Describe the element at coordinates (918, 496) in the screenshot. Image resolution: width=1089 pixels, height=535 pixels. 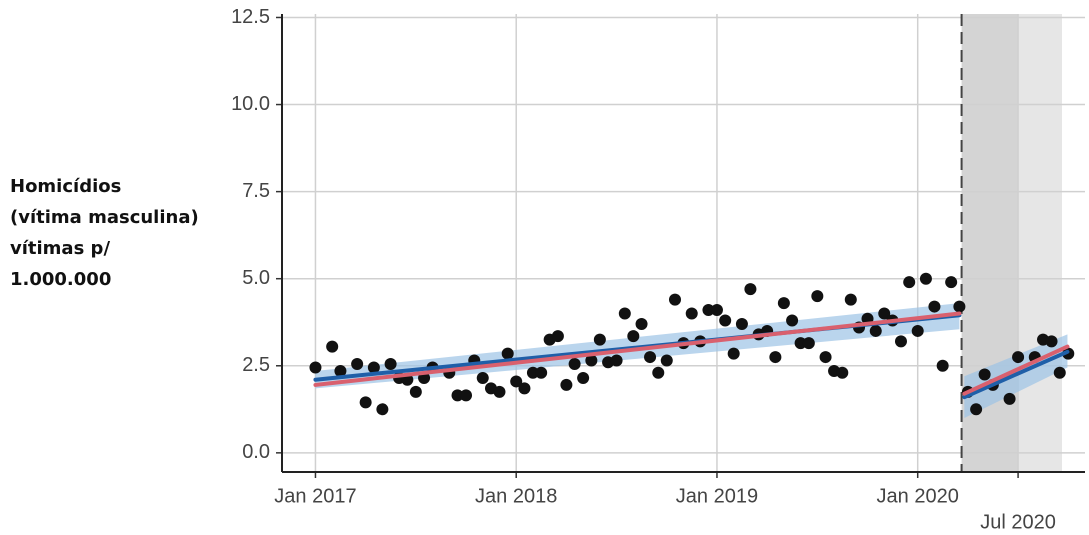
I see `x-tick-label: Jan 2020` at that location.